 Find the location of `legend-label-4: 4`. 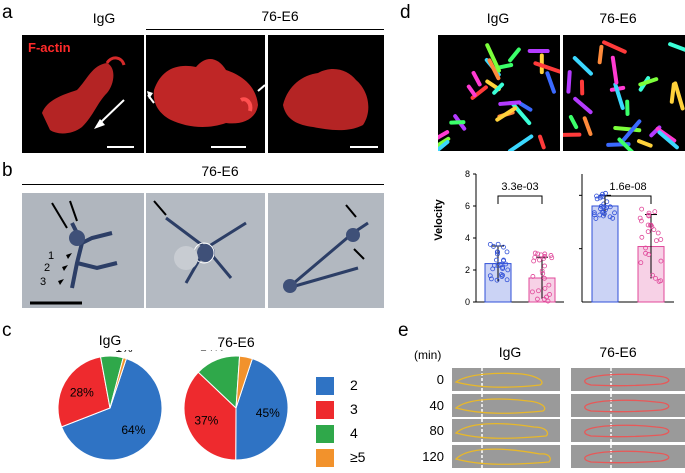

legend-label-4: 4 is located at coordinates (354, 433).